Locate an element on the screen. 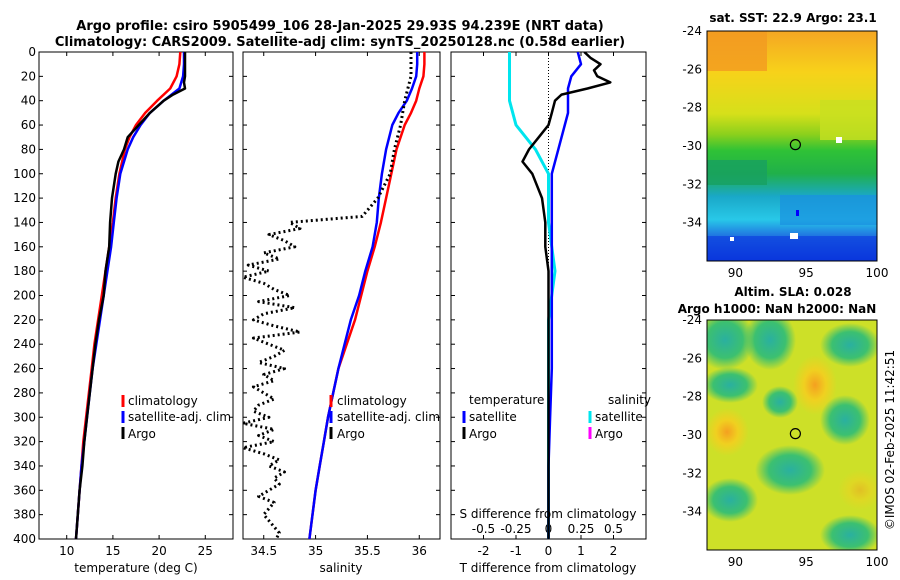 The height and width of the screenshot is (580, 900). y-tick-label: 40 is located at coordinates (28, 101).